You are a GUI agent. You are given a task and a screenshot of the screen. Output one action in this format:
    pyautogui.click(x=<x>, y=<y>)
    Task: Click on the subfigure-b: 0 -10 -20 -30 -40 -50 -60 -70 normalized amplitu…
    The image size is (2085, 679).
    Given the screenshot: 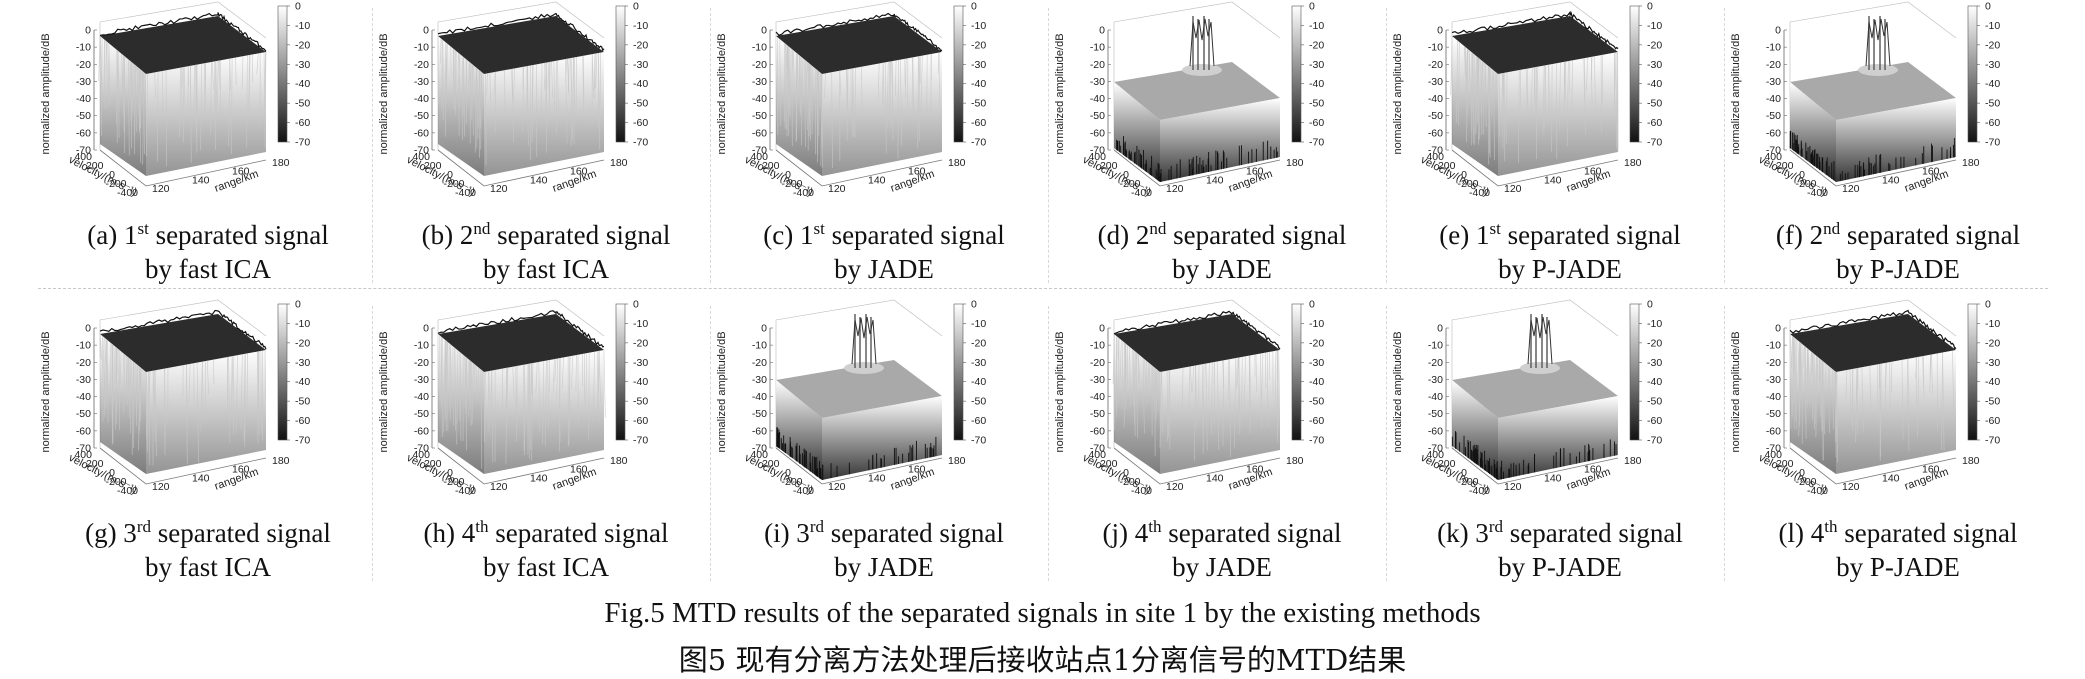 What is the action you would take?
    pyautogui.click(x=546, y=145)
    